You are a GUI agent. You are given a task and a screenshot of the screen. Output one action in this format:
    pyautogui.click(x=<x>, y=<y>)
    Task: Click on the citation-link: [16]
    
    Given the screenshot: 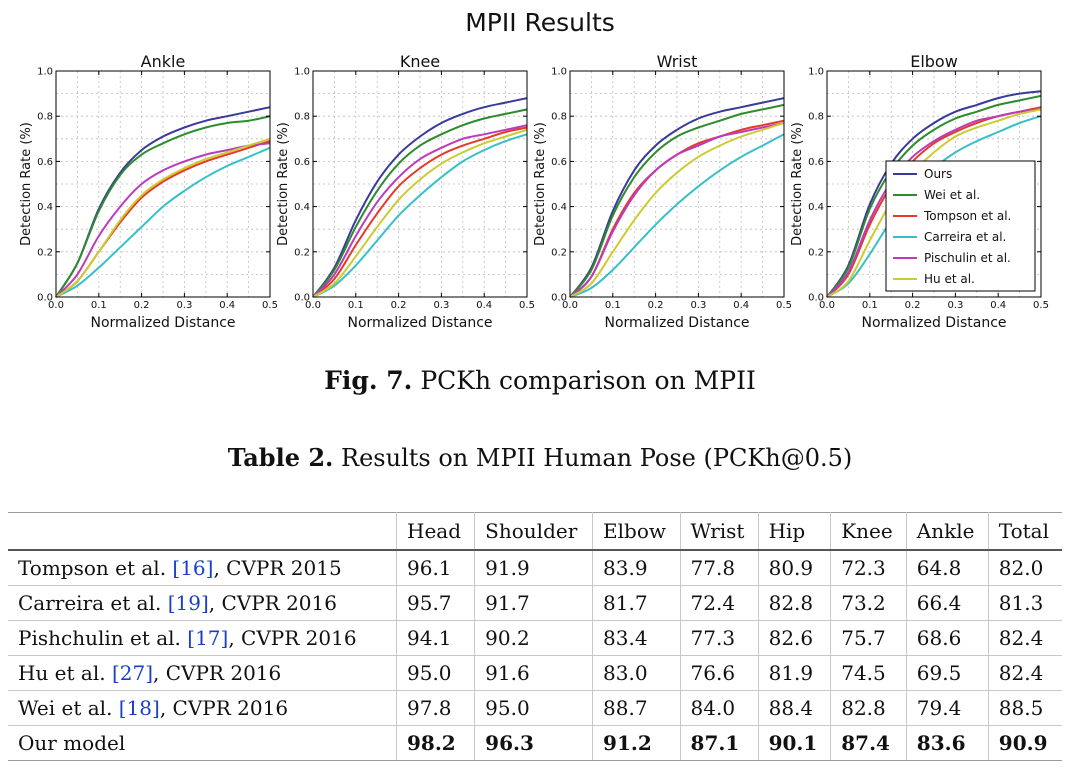 What is the action you would take?
    pyautogui.click(x=193, y=568)
    